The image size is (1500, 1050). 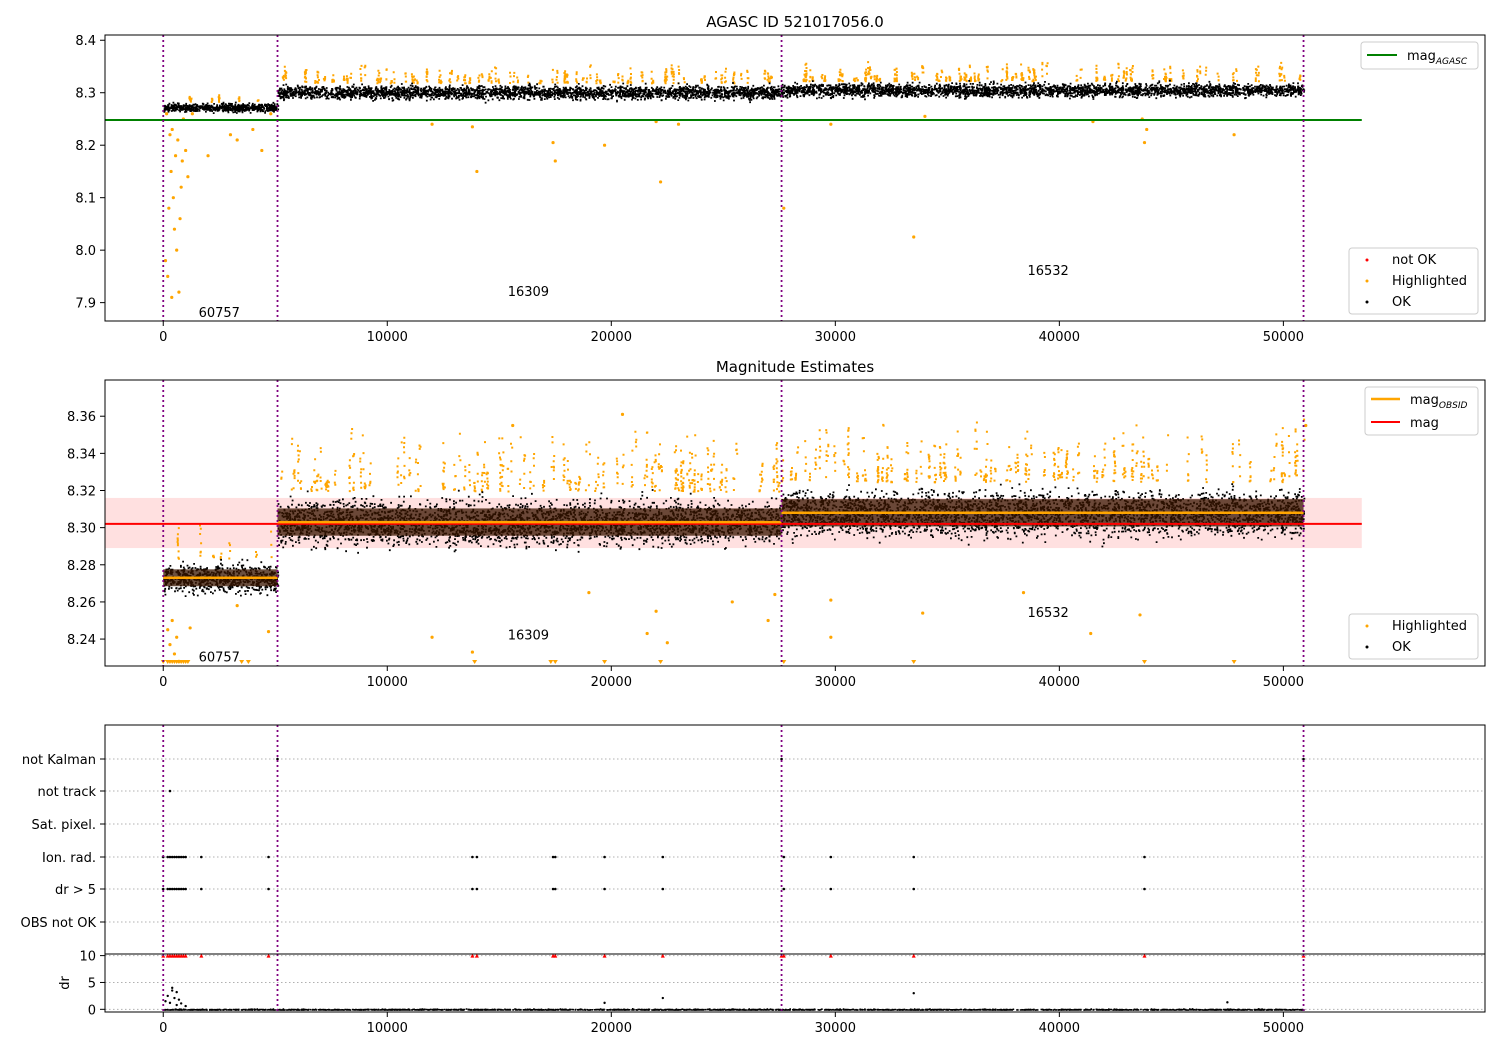 I want to click on legend-not-ok-label: not OK, so click(x=1414, y=260).